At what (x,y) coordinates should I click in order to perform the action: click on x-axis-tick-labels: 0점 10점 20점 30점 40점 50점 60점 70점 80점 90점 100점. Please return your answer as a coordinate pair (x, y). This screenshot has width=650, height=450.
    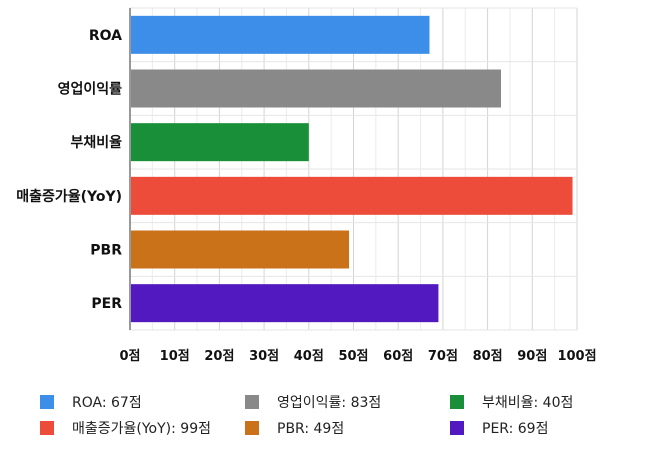
    Looking at the image, I should click on (357, 356).